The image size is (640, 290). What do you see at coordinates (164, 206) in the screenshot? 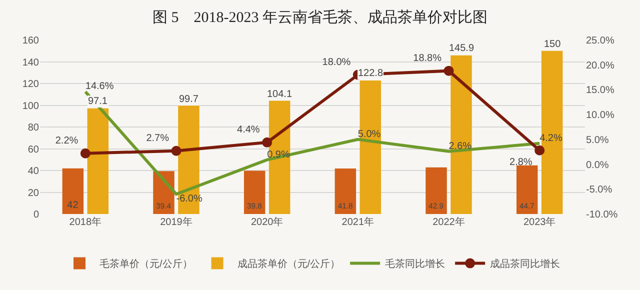
I see `data-label: 39.4` at bounding box center [164, 206].